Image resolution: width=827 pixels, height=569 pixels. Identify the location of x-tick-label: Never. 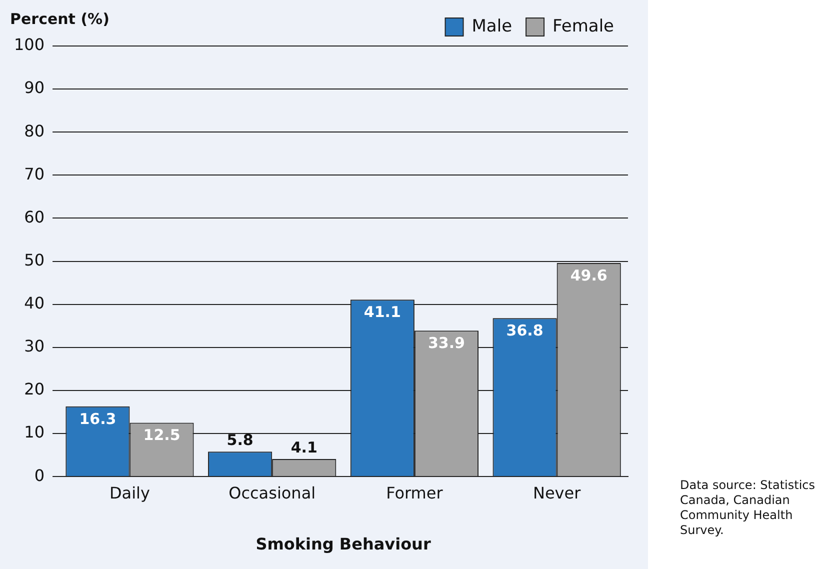
(557, 492).